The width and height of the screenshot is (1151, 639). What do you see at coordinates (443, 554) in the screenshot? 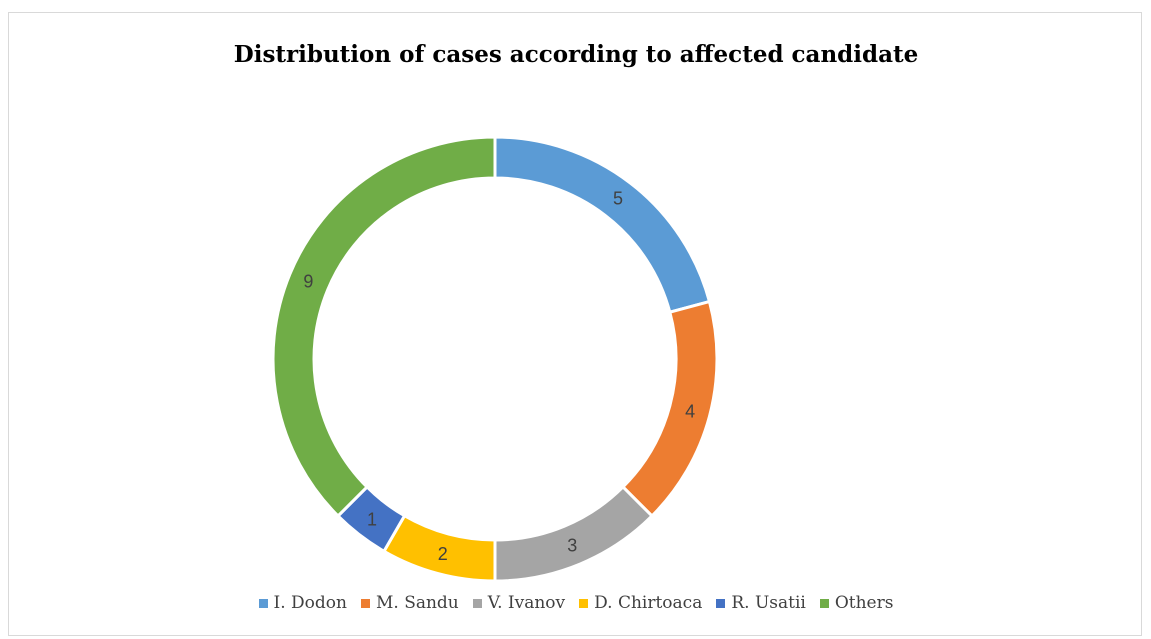
I see `data-label-d-chirtoaca: 2` at bounding box center [443, 554].